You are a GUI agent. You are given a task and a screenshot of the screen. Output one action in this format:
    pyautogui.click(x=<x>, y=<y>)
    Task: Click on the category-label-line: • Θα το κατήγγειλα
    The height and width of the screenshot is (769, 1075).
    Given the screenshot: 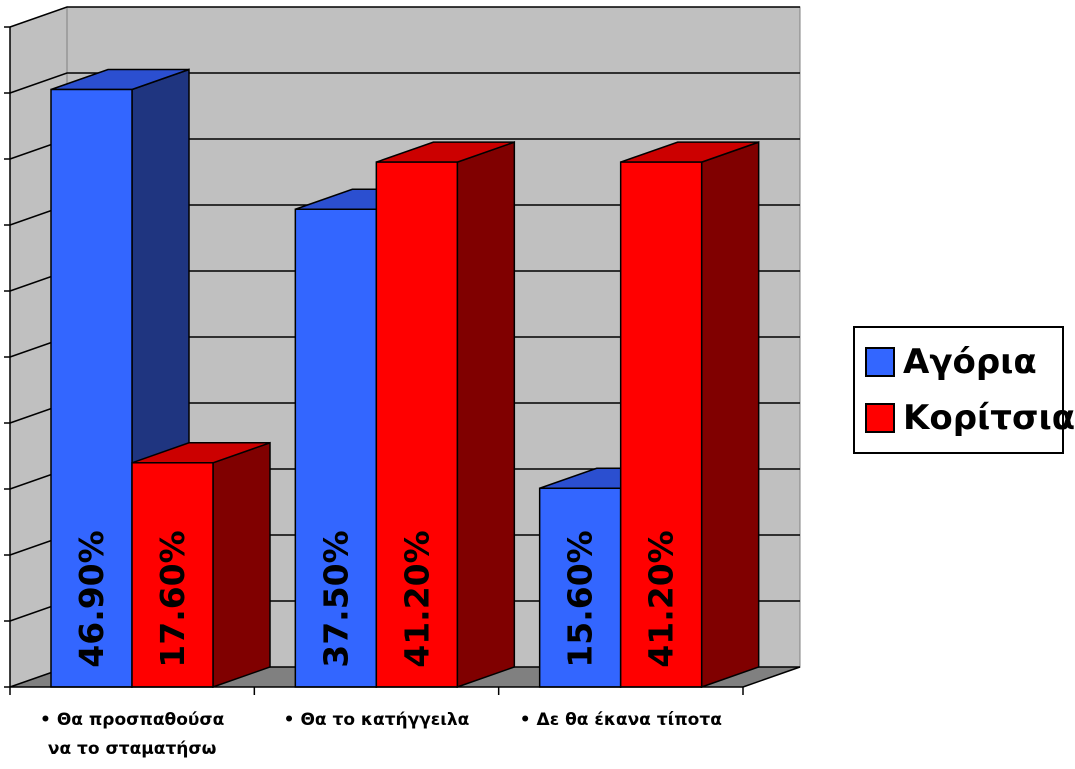 What is the action you would take?
    pyautogui.click(x=377, y=720)
    